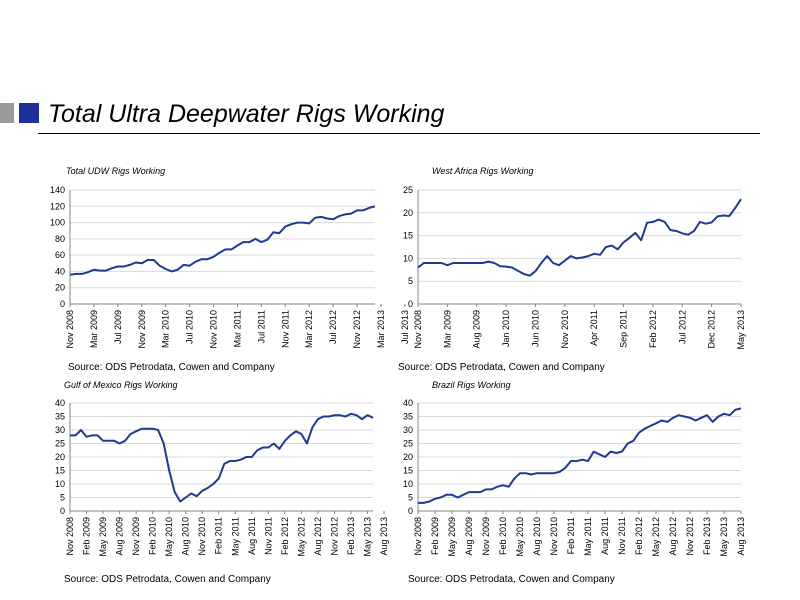  What do you see at coordinates (471, 385) in the screenshot?
I see `chart-title: Brazil Rigs Working` at bounding box center [471, 385].